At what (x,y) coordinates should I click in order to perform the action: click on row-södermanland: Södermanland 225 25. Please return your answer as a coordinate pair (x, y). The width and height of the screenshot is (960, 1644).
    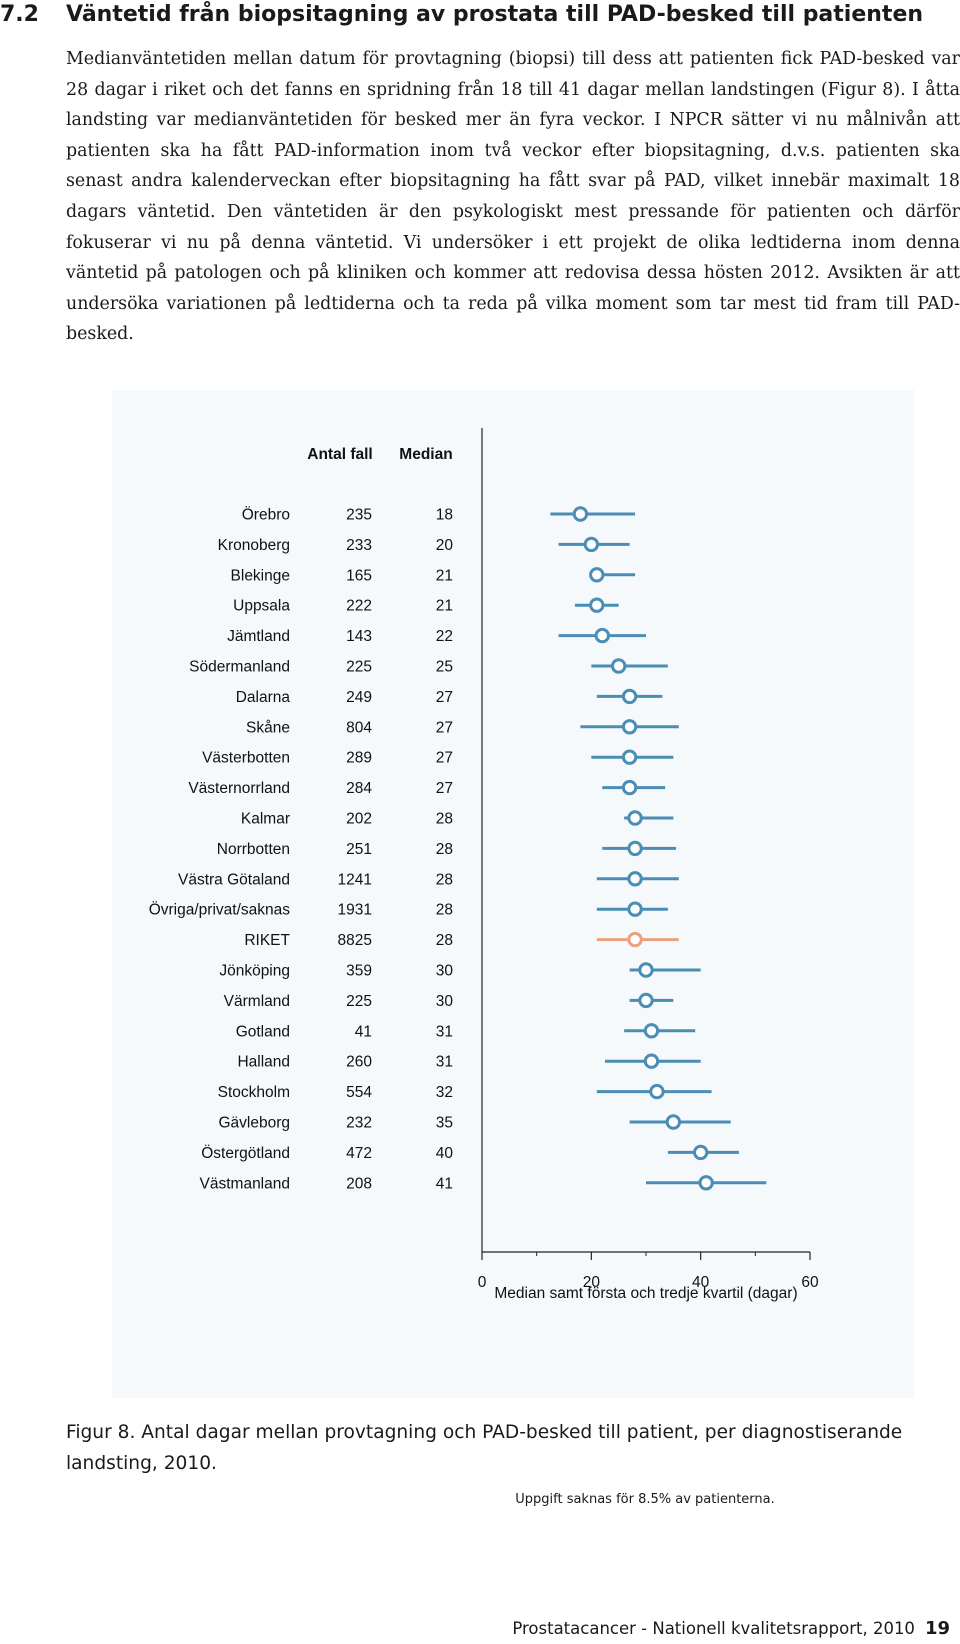
    Looking at the image, I should click on (428, 667).